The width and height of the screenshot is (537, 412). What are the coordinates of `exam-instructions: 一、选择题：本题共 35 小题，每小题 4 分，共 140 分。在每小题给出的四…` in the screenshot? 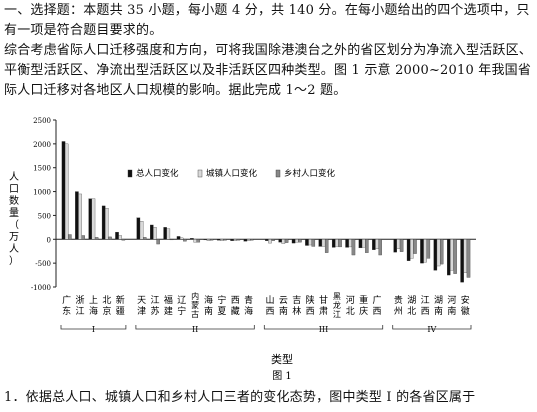 It's located at (267, 20).